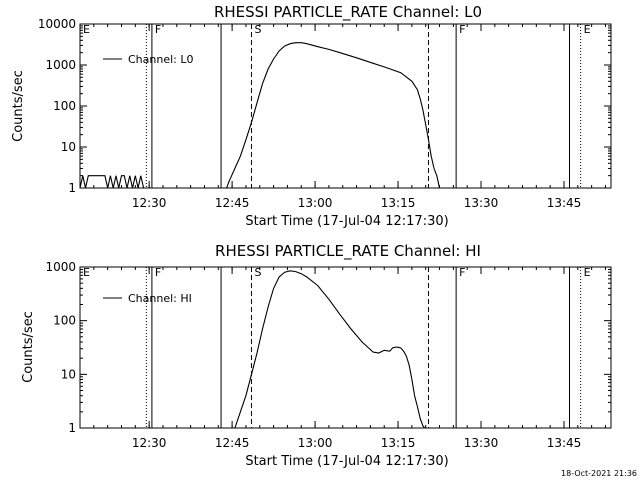 The height and width of the screenshot is (480, 640). What do you see at coordinates (160, 298) in the screenshot?
I see `legend-label: Channel: HI` at bounding box center [160, 298].